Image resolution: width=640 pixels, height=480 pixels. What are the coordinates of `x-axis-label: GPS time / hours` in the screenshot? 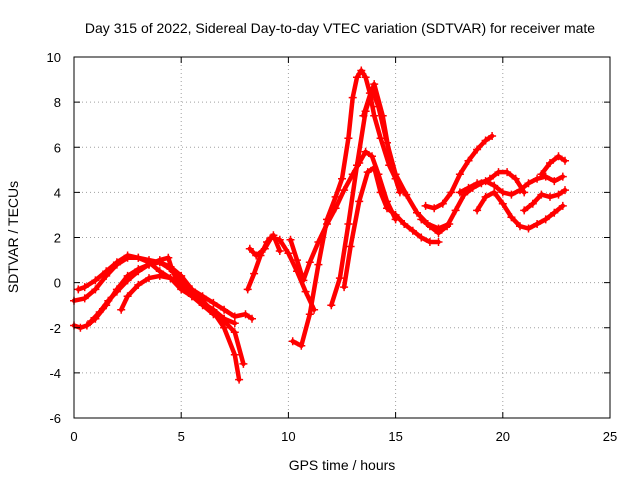 It's located at (342, 465).